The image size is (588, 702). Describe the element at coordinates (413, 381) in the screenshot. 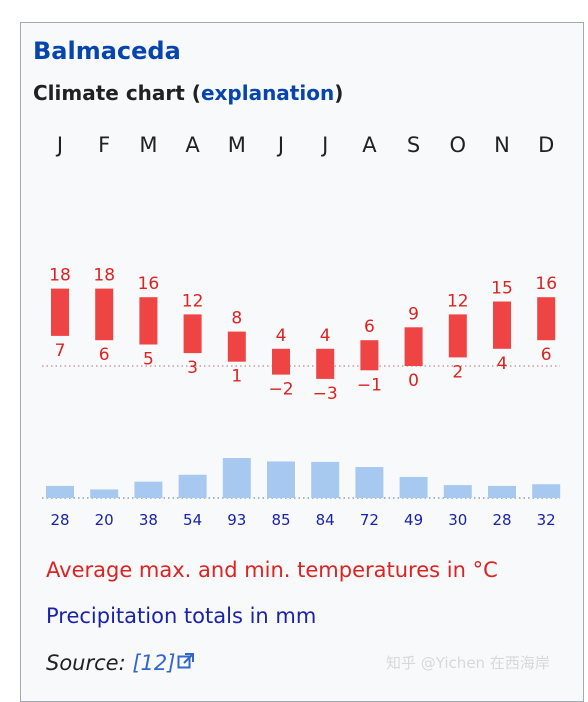

I see `min-temp-label: 0` at that location.